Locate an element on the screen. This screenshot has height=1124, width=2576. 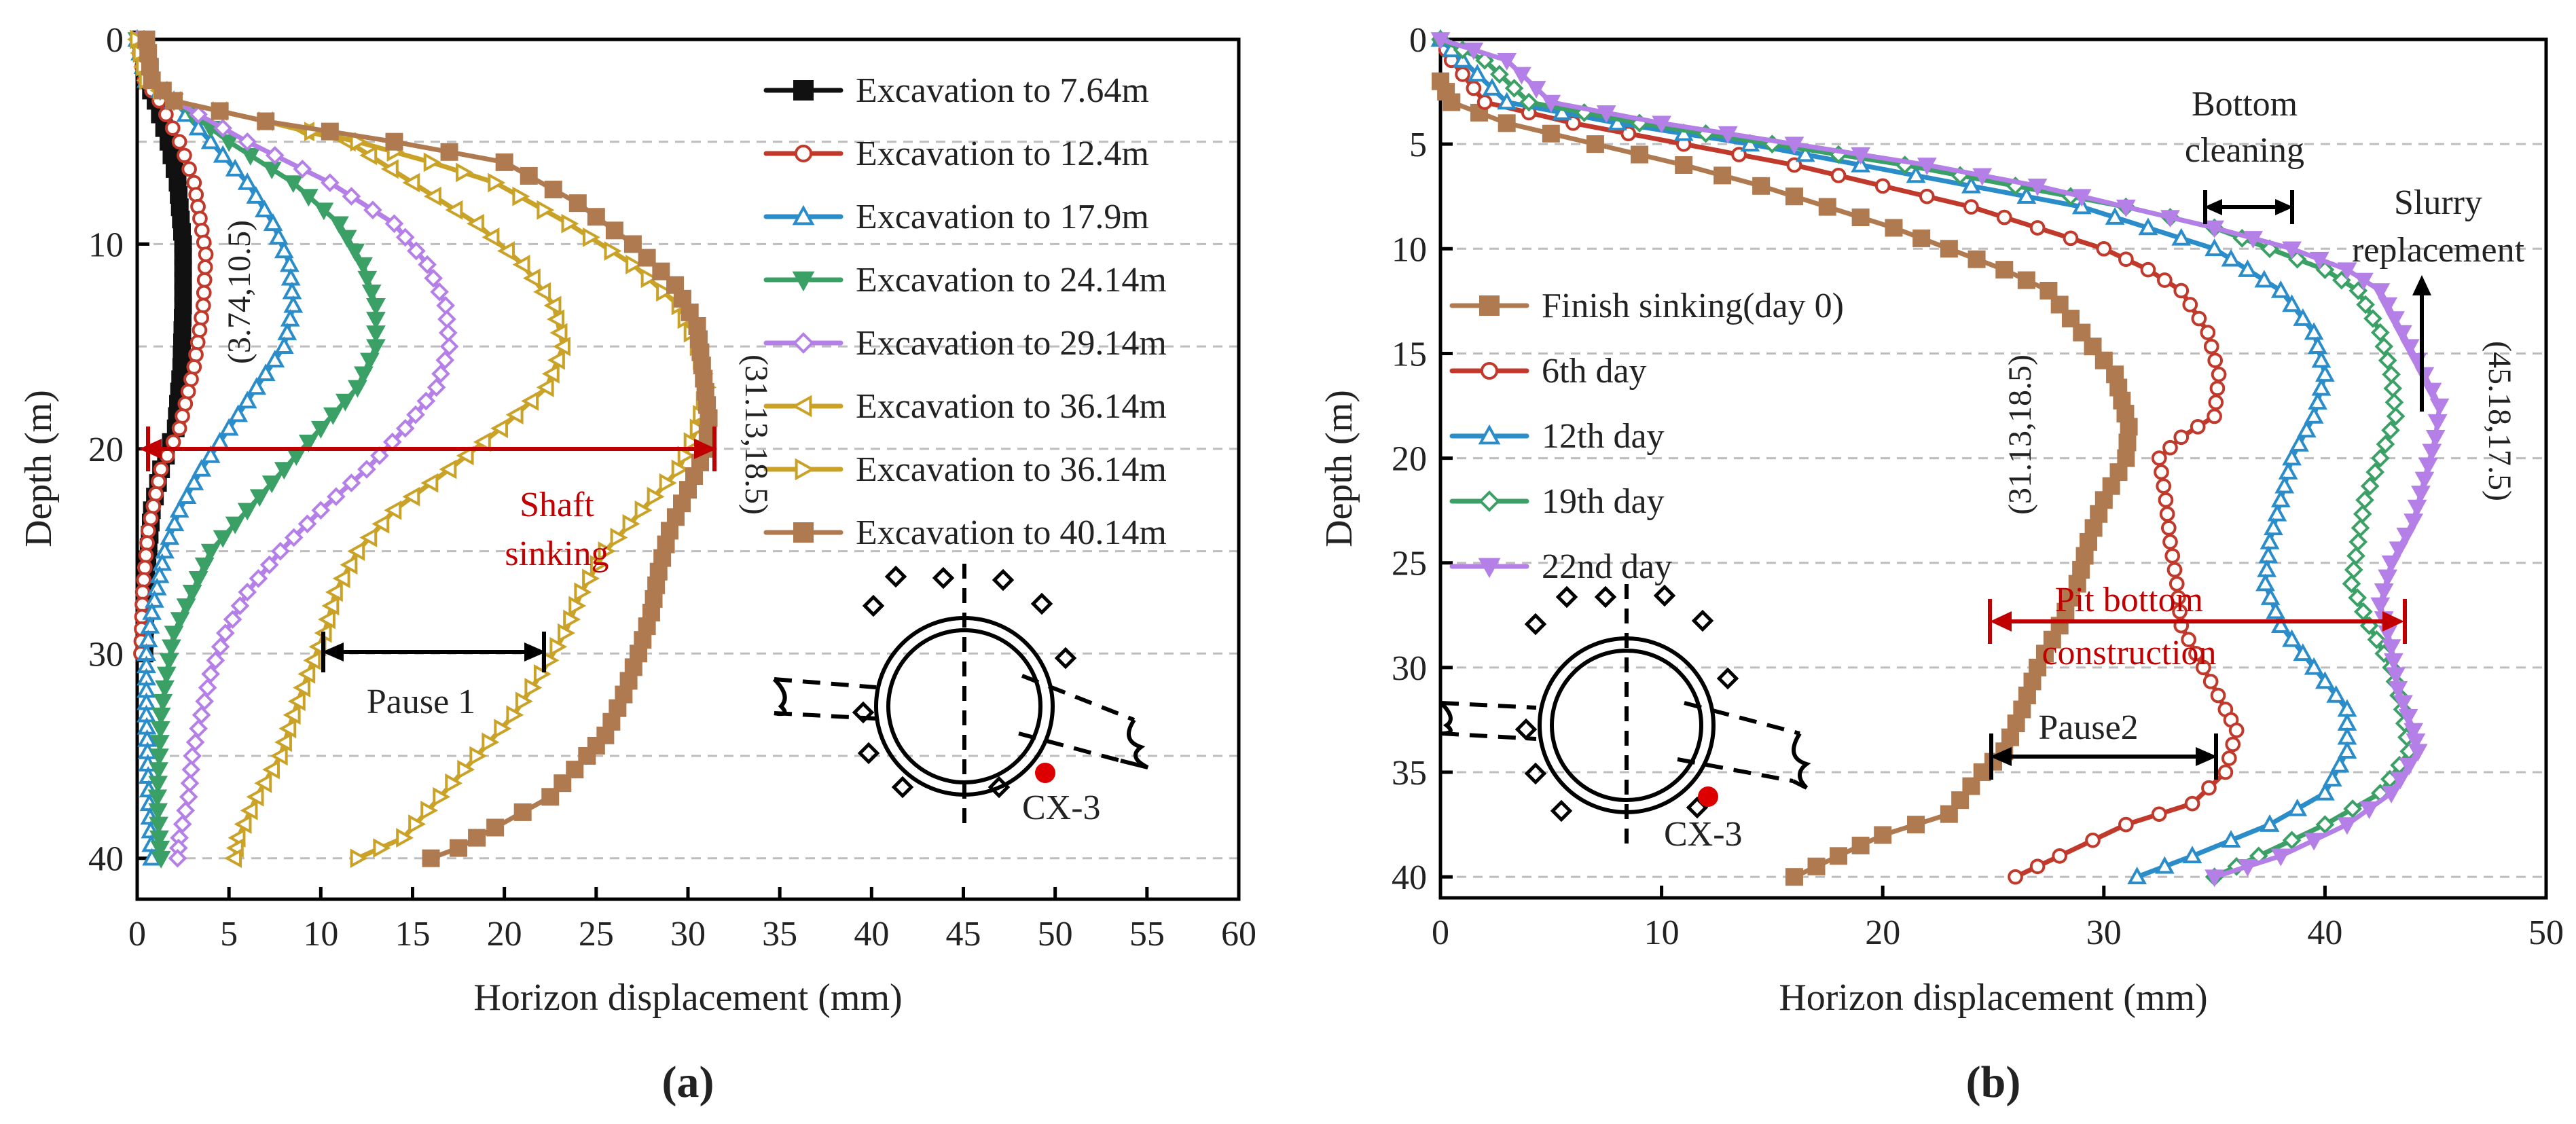
panel-b-bottom-arrow is located at coordinates (2248, 207).